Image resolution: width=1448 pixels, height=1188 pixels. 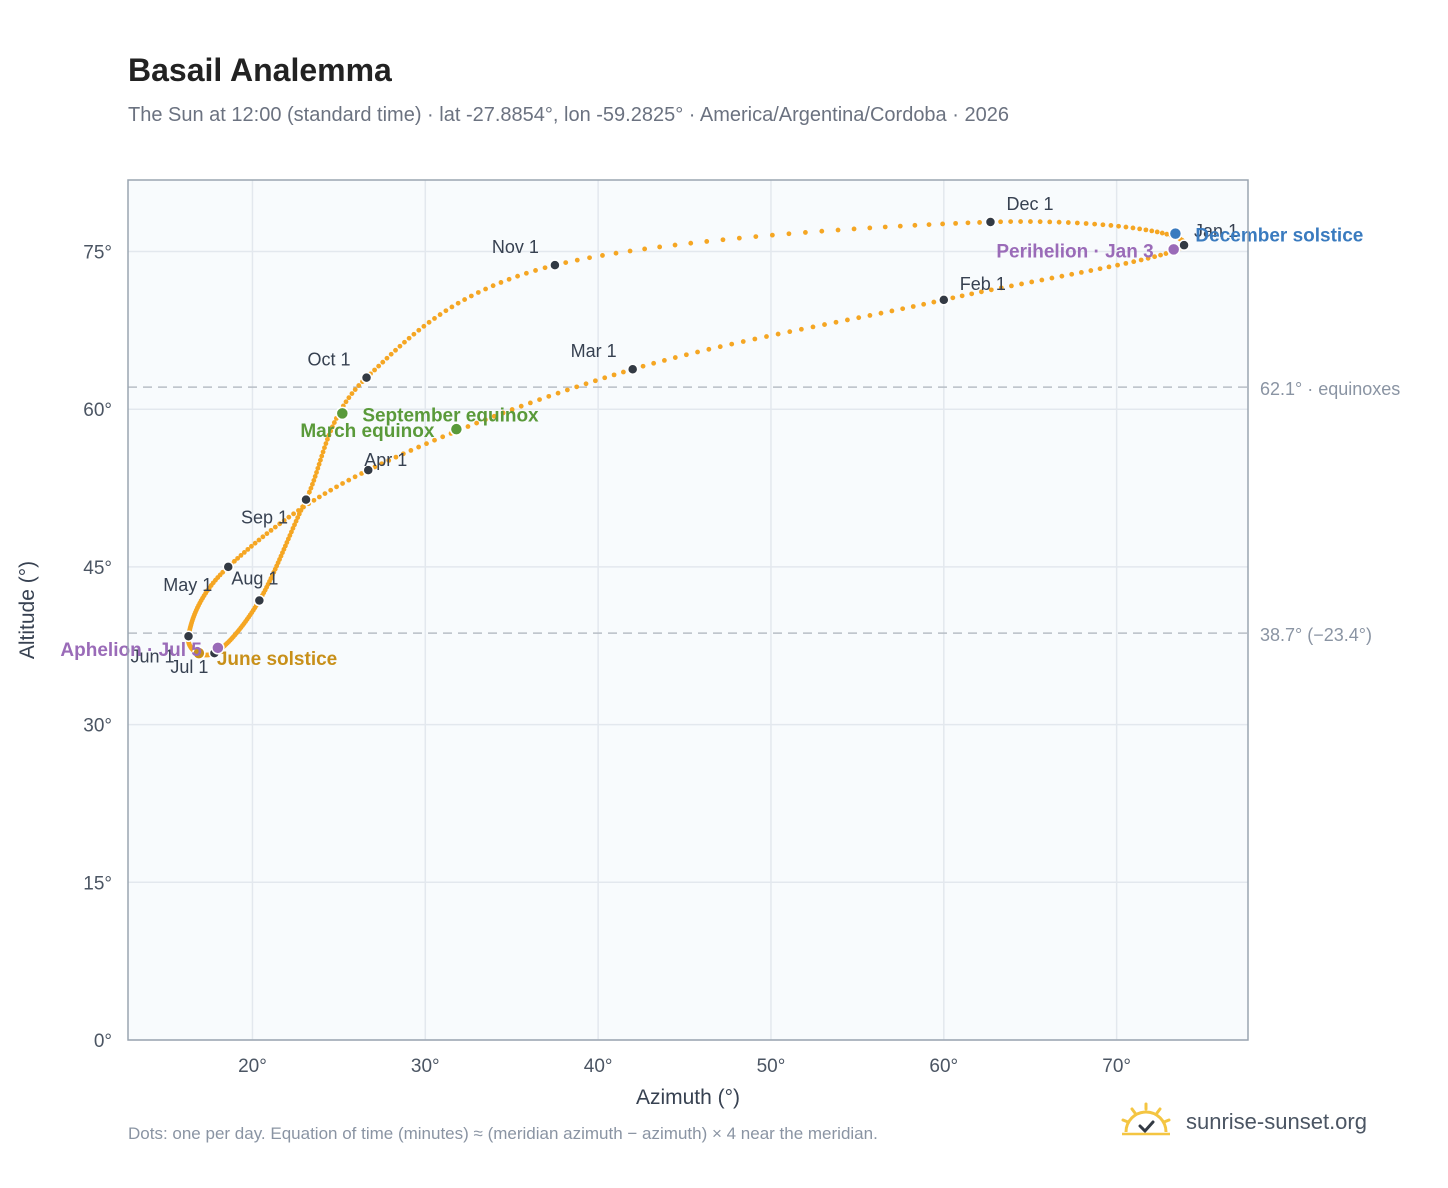 What do you see at coordinates (277, 659) in the screenshot?
I see `event-label: June solstice` at bounding box center [277, 659].